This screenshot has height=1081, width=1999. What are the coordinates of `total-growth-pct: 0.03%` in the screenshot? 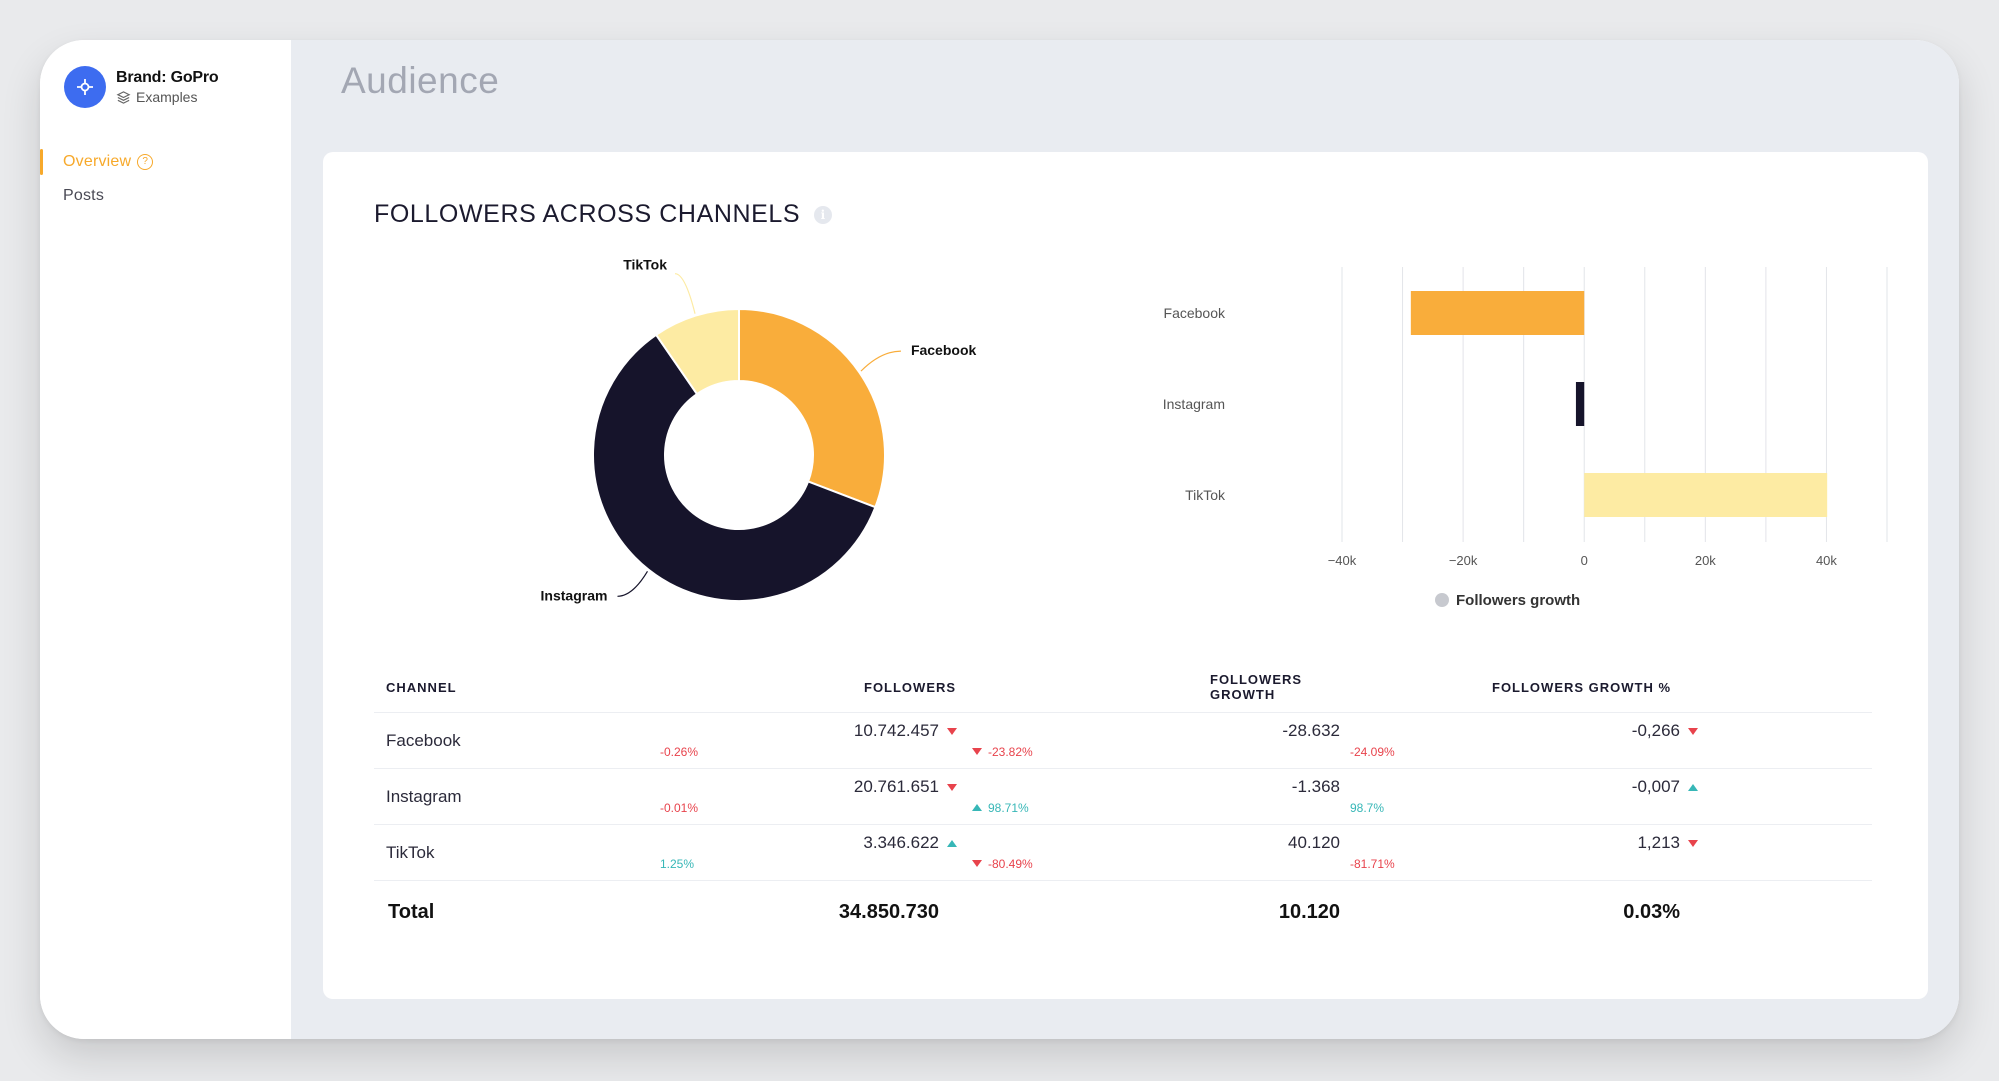 It's located at (1651, 911).